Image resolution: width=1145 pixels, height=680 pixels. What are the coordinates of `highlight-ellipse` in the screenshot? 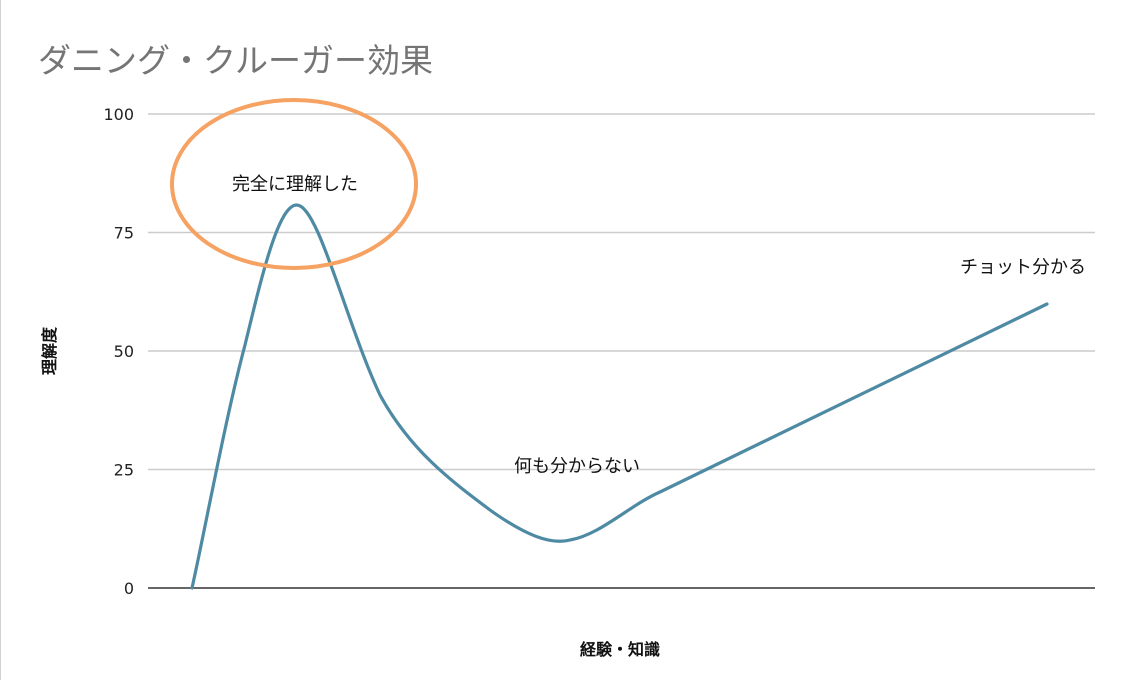 It's located at (294, 184).